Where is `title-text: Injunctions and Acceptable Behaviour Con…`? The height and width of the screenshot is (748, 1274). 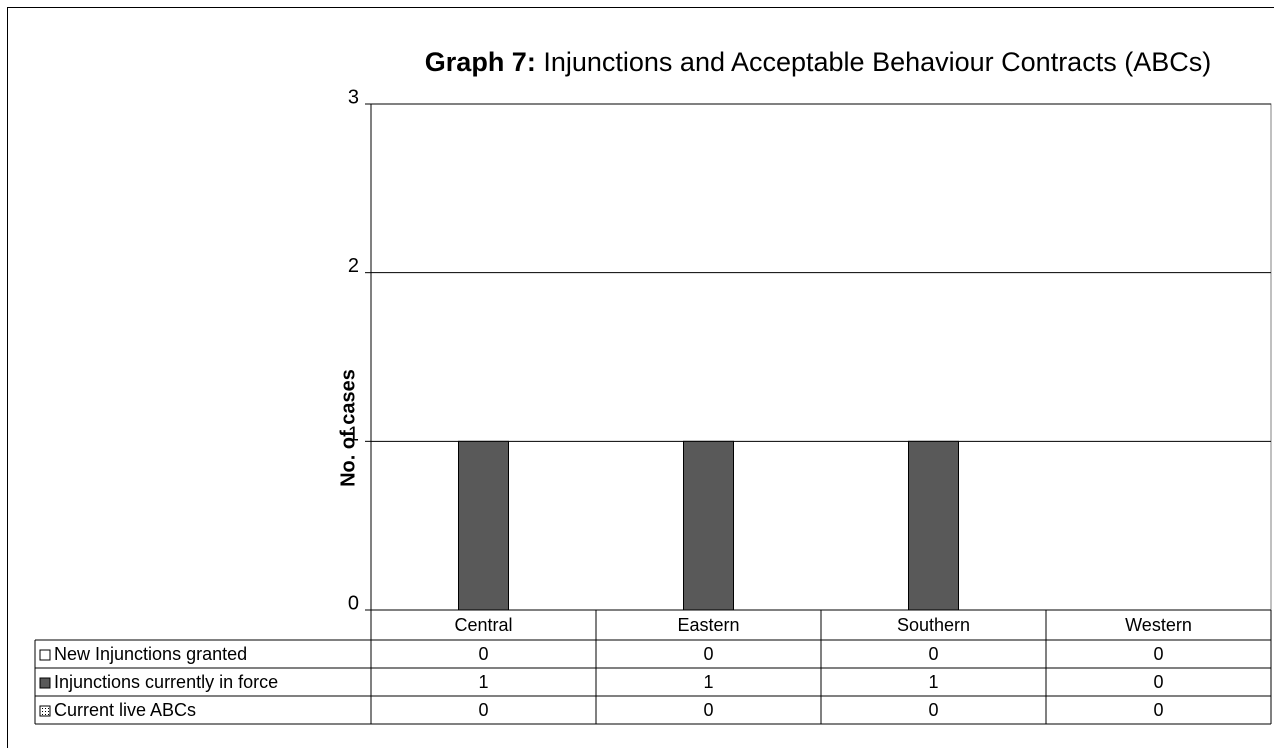 title-text: Injunctions and Acceptable Behaviour Con… is located at coordinates (877, 62).